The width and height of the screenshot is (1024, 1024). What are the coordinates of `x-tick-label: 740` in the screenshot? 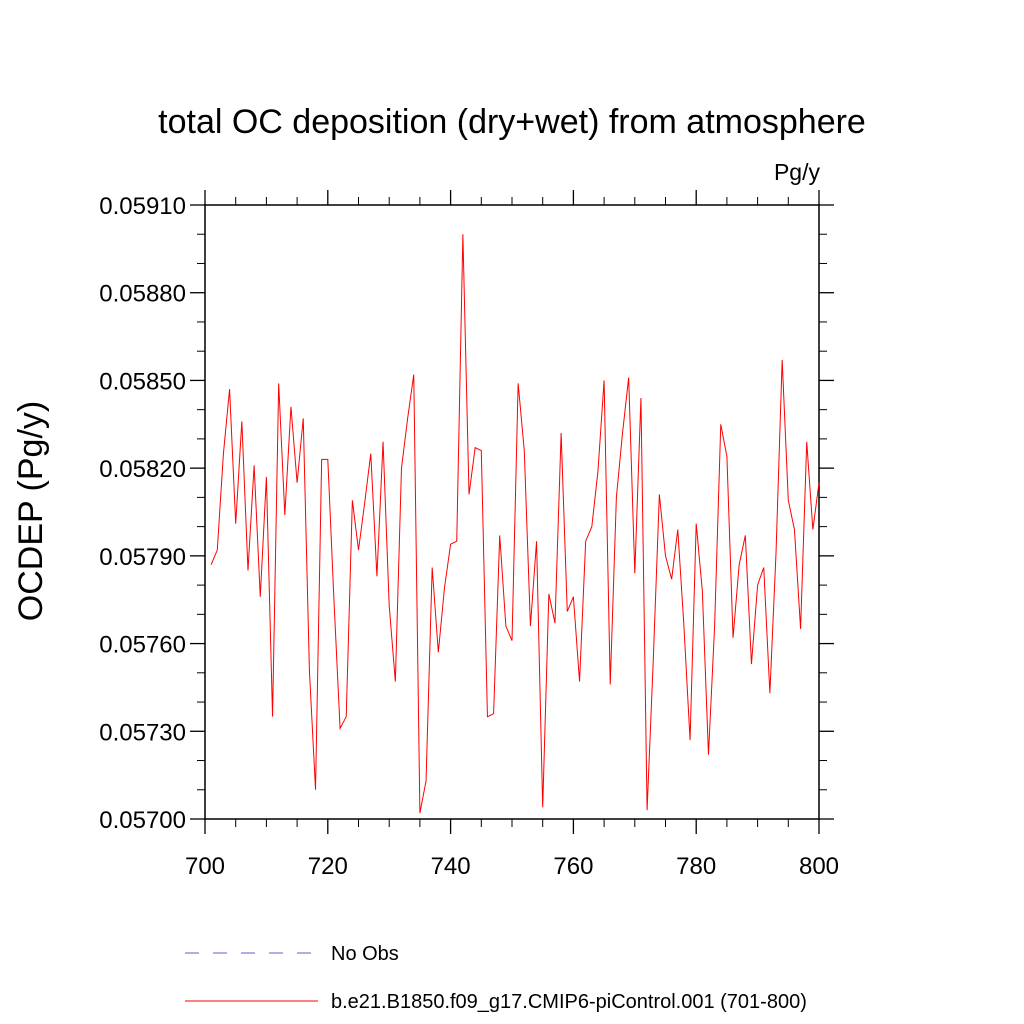 It's located at (451, 866).